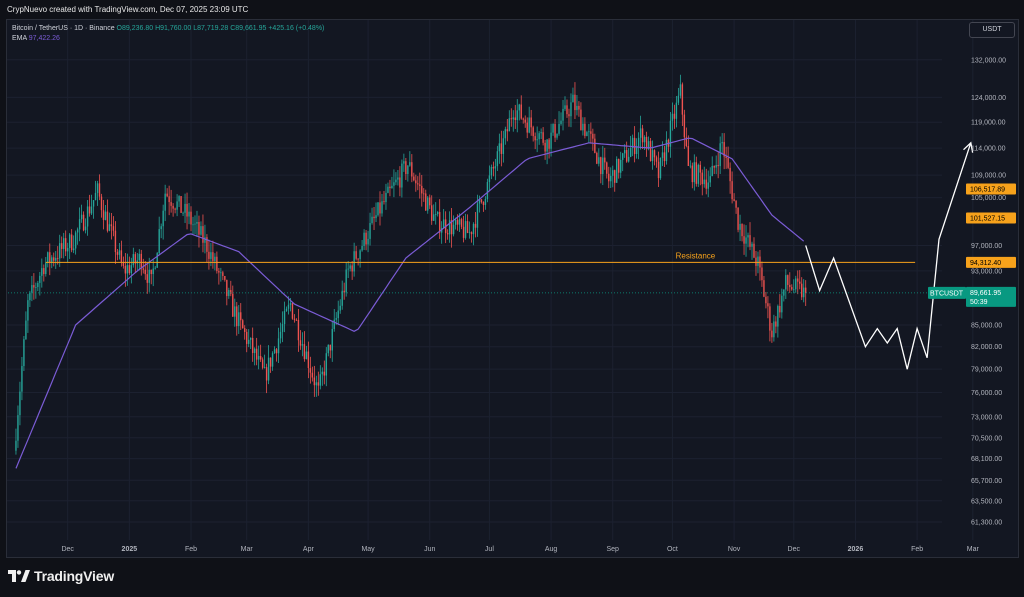 This screenshot has height=597, width=1024. Describe the element at coordinates (992, 30) in the screenshot. I see `currency-button: USDT` at that location.